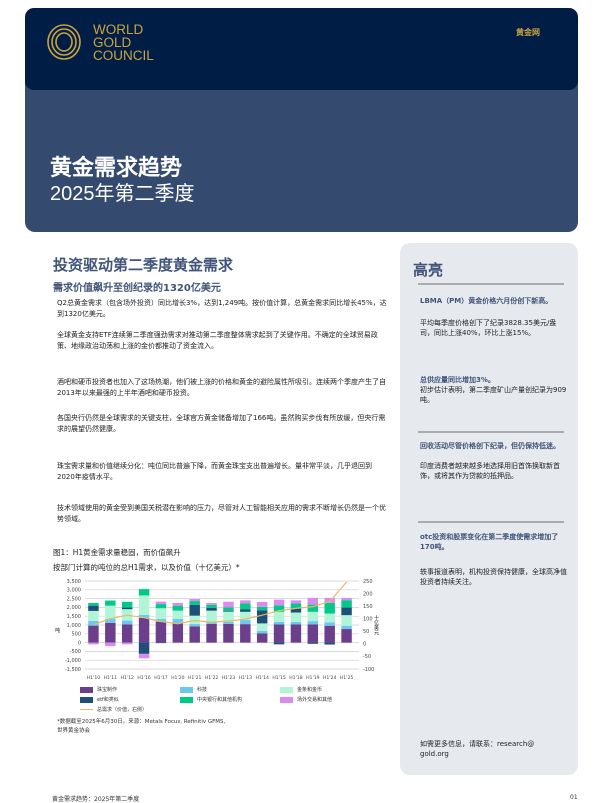 This screenshot has height=803, width=600. Describe the element at coordinates (490, 446) in the screenshot. I see `highlight-heading: 回收活动尽管价格创下纪录，但仍保持低迷。` at that location.